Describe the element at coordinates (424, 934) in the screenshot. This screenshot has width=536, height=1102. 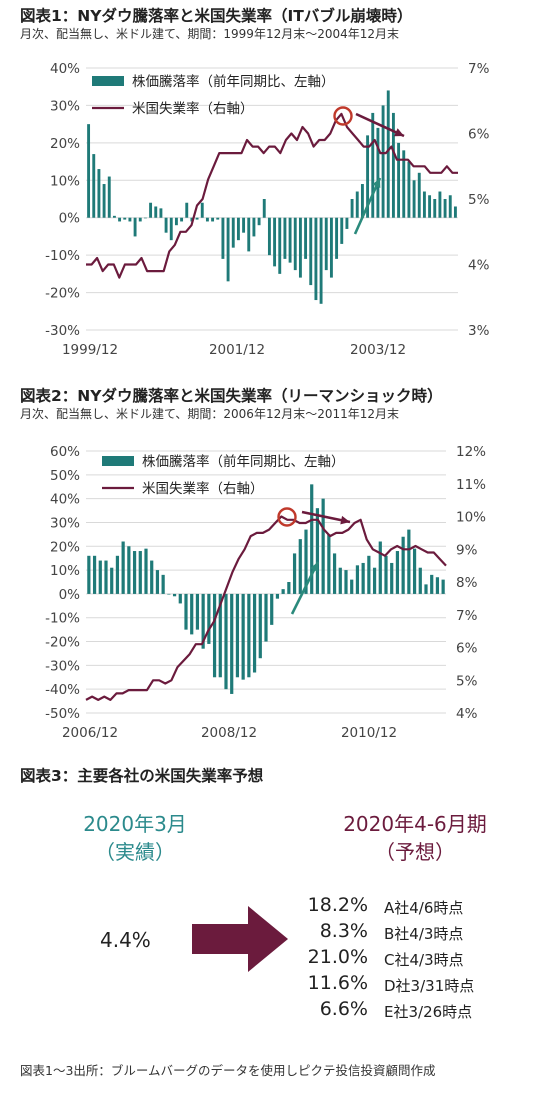
I see `forecast-label-b: B社4/3時点` at that location.